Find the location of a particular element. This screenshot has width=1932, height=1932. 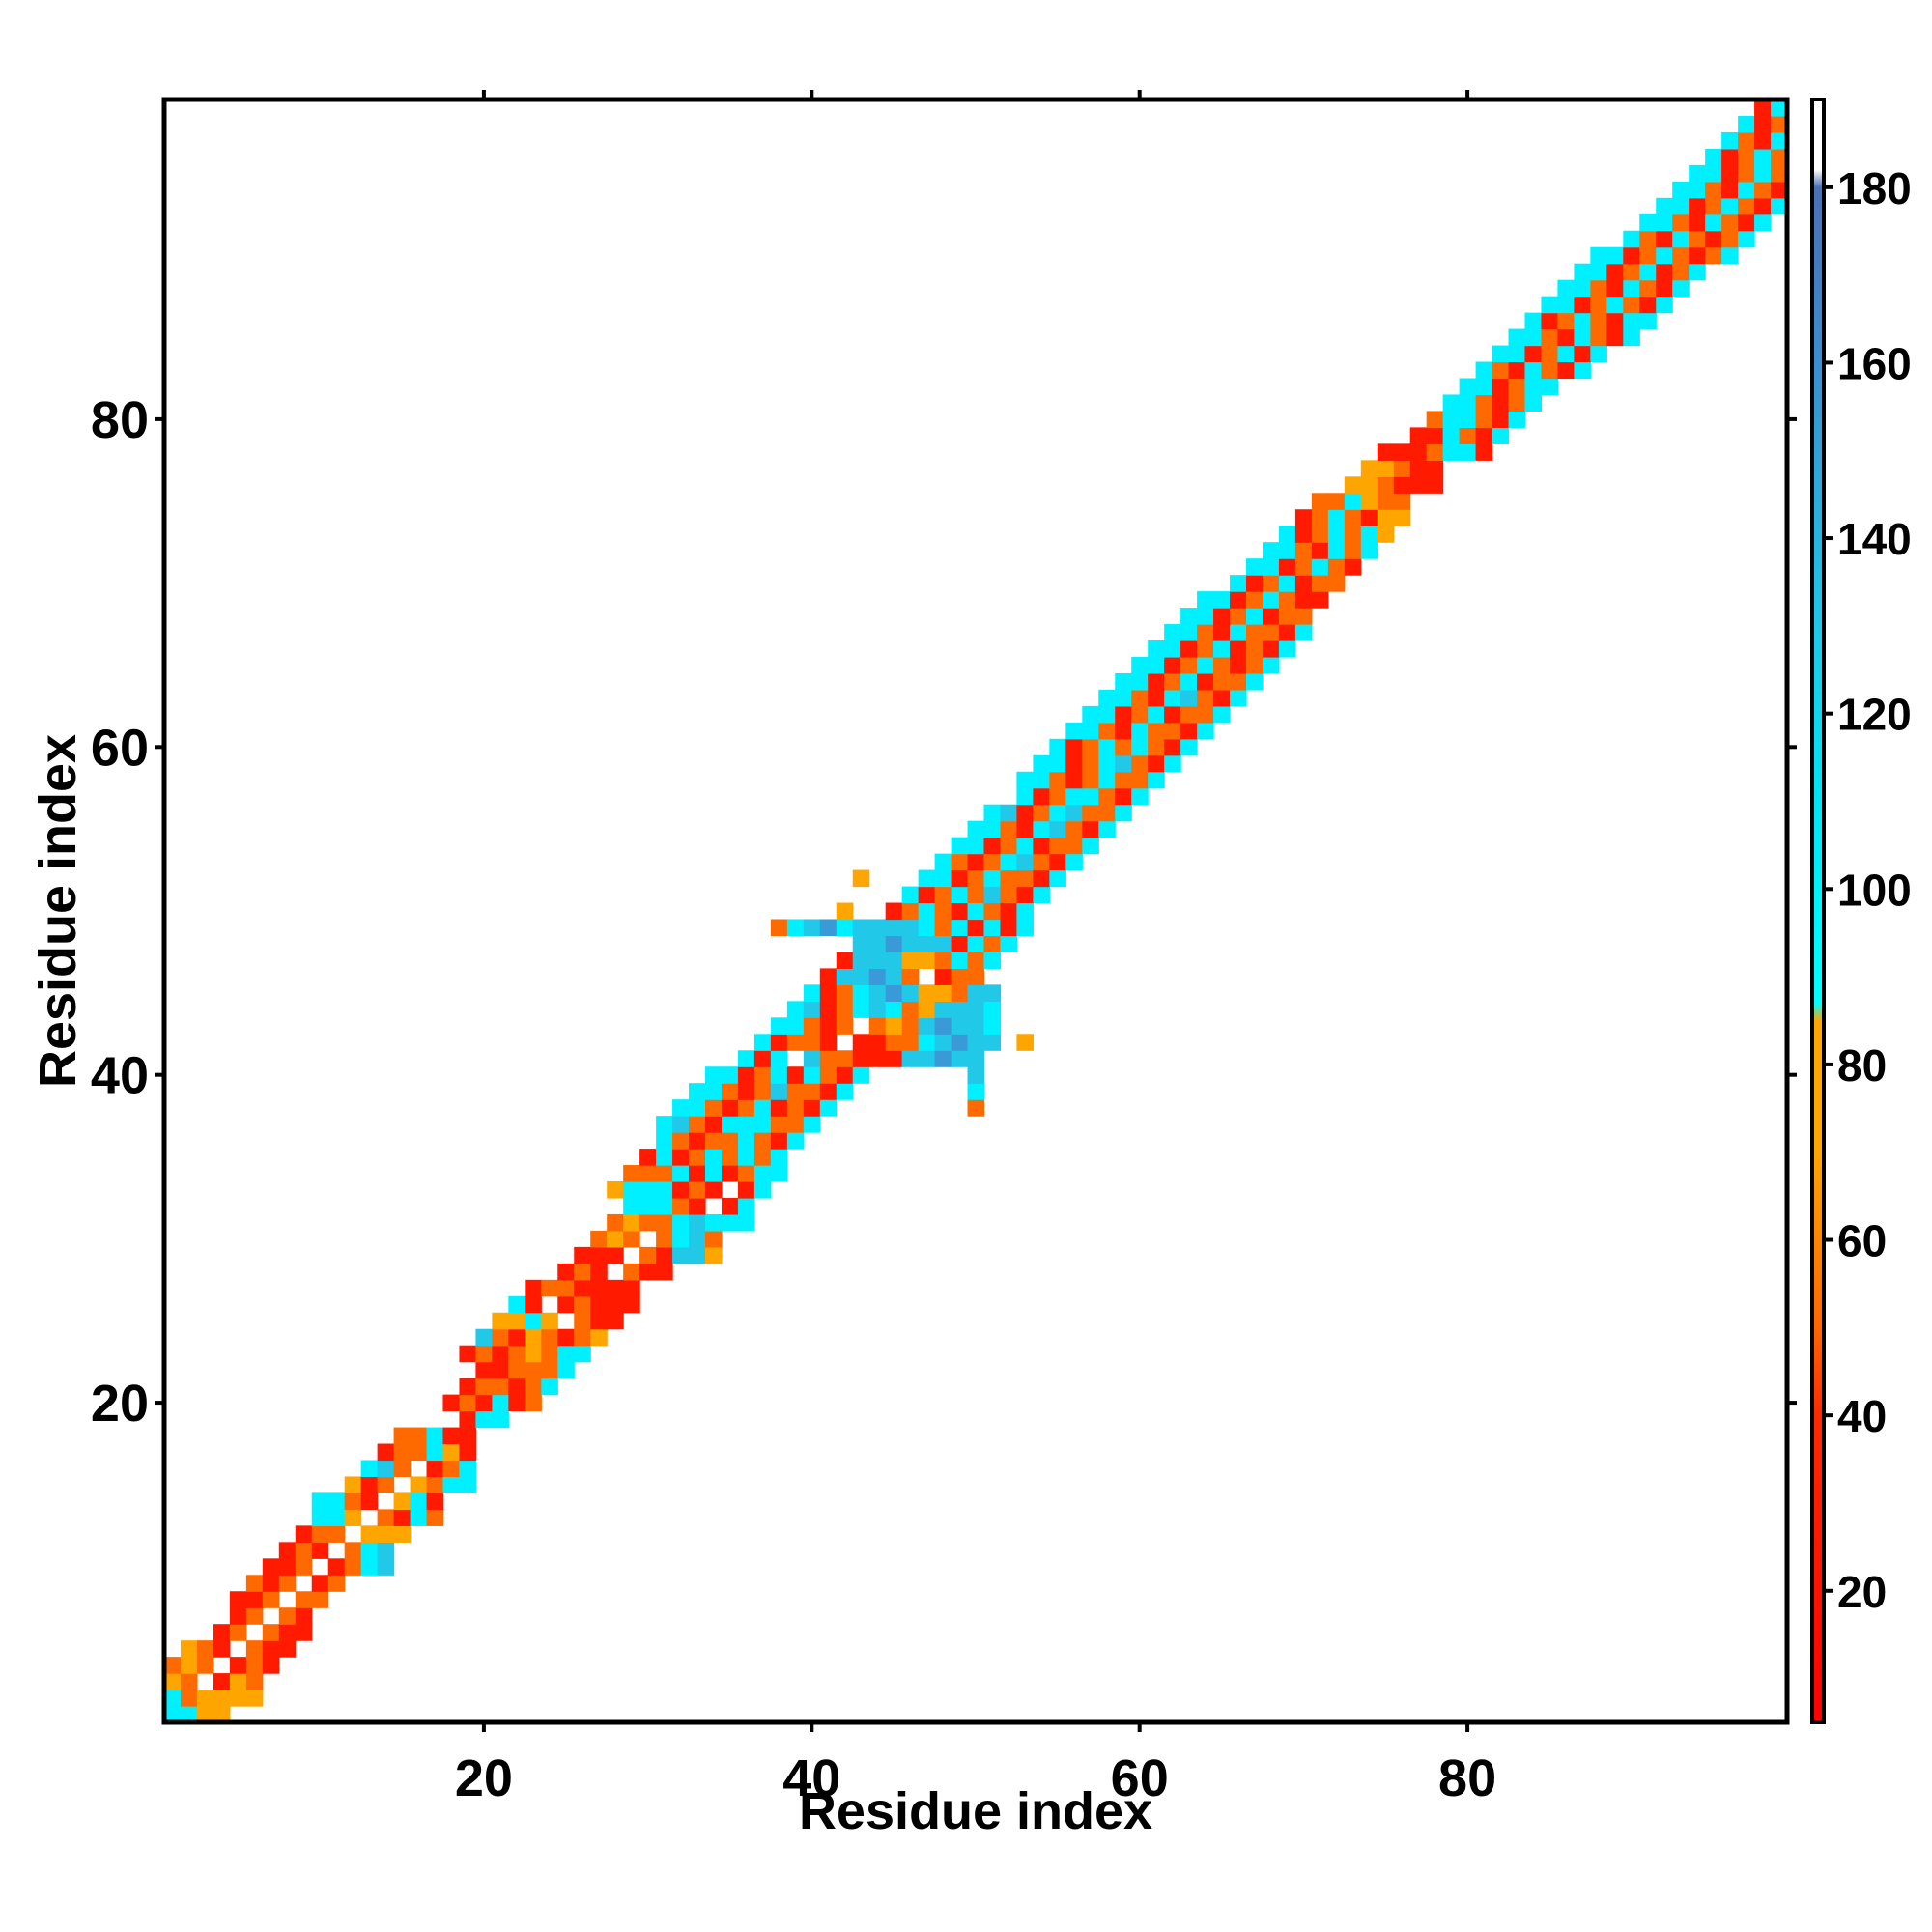

colorbar-tick-label: 40 is located at coordinates (1862, 1416).